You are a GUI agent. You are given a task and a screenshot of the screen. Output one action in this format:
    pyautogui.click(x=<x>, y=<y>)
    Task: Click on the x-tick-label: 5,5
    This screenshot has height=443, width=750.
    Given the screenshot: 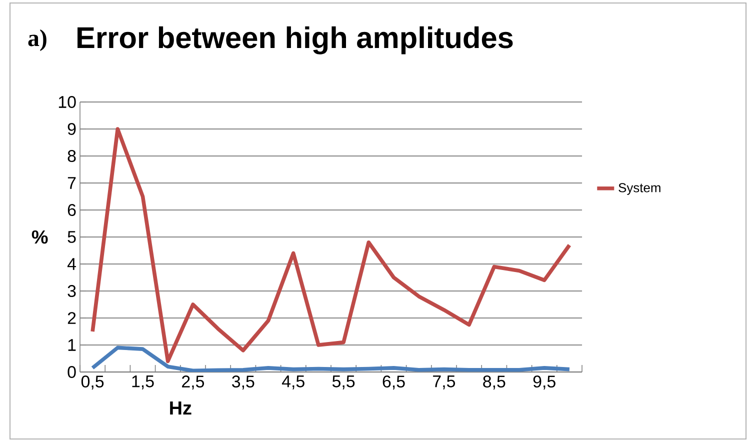 What is the action you would take?
    pyautogui.click(x=343, y=383)
    